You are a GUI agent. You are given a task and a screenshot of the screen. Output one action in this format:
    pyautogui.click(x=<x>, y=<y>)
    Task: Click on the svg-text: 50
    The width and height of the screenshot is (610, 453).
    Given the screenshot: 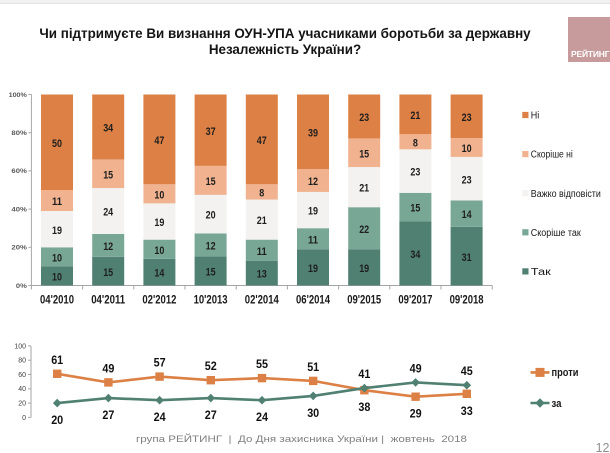 What is the action you would take?
    pyautogui.click(x=57, y=144)
    